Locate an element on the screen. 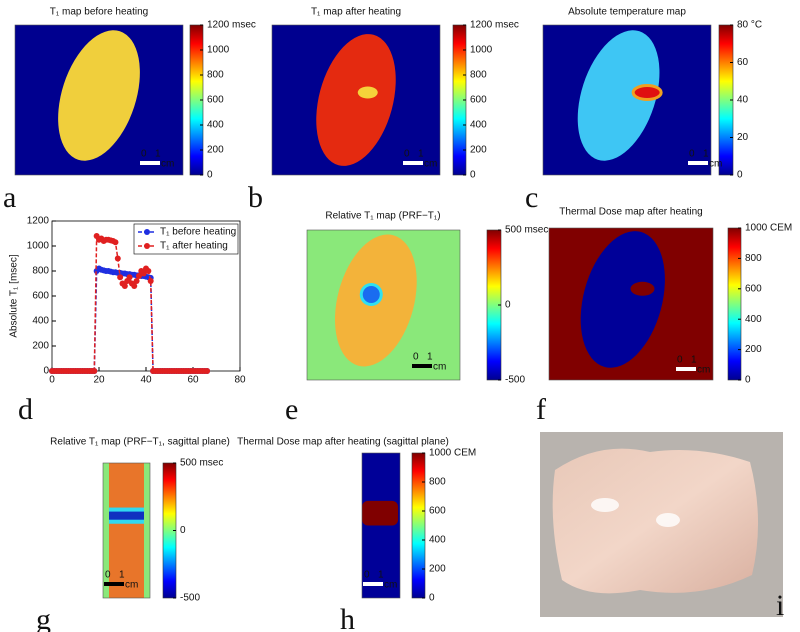 Image resolution: width=800 pixels, height=632 pixels. x-tick-label: 20 is located at coordinates (99, 380).